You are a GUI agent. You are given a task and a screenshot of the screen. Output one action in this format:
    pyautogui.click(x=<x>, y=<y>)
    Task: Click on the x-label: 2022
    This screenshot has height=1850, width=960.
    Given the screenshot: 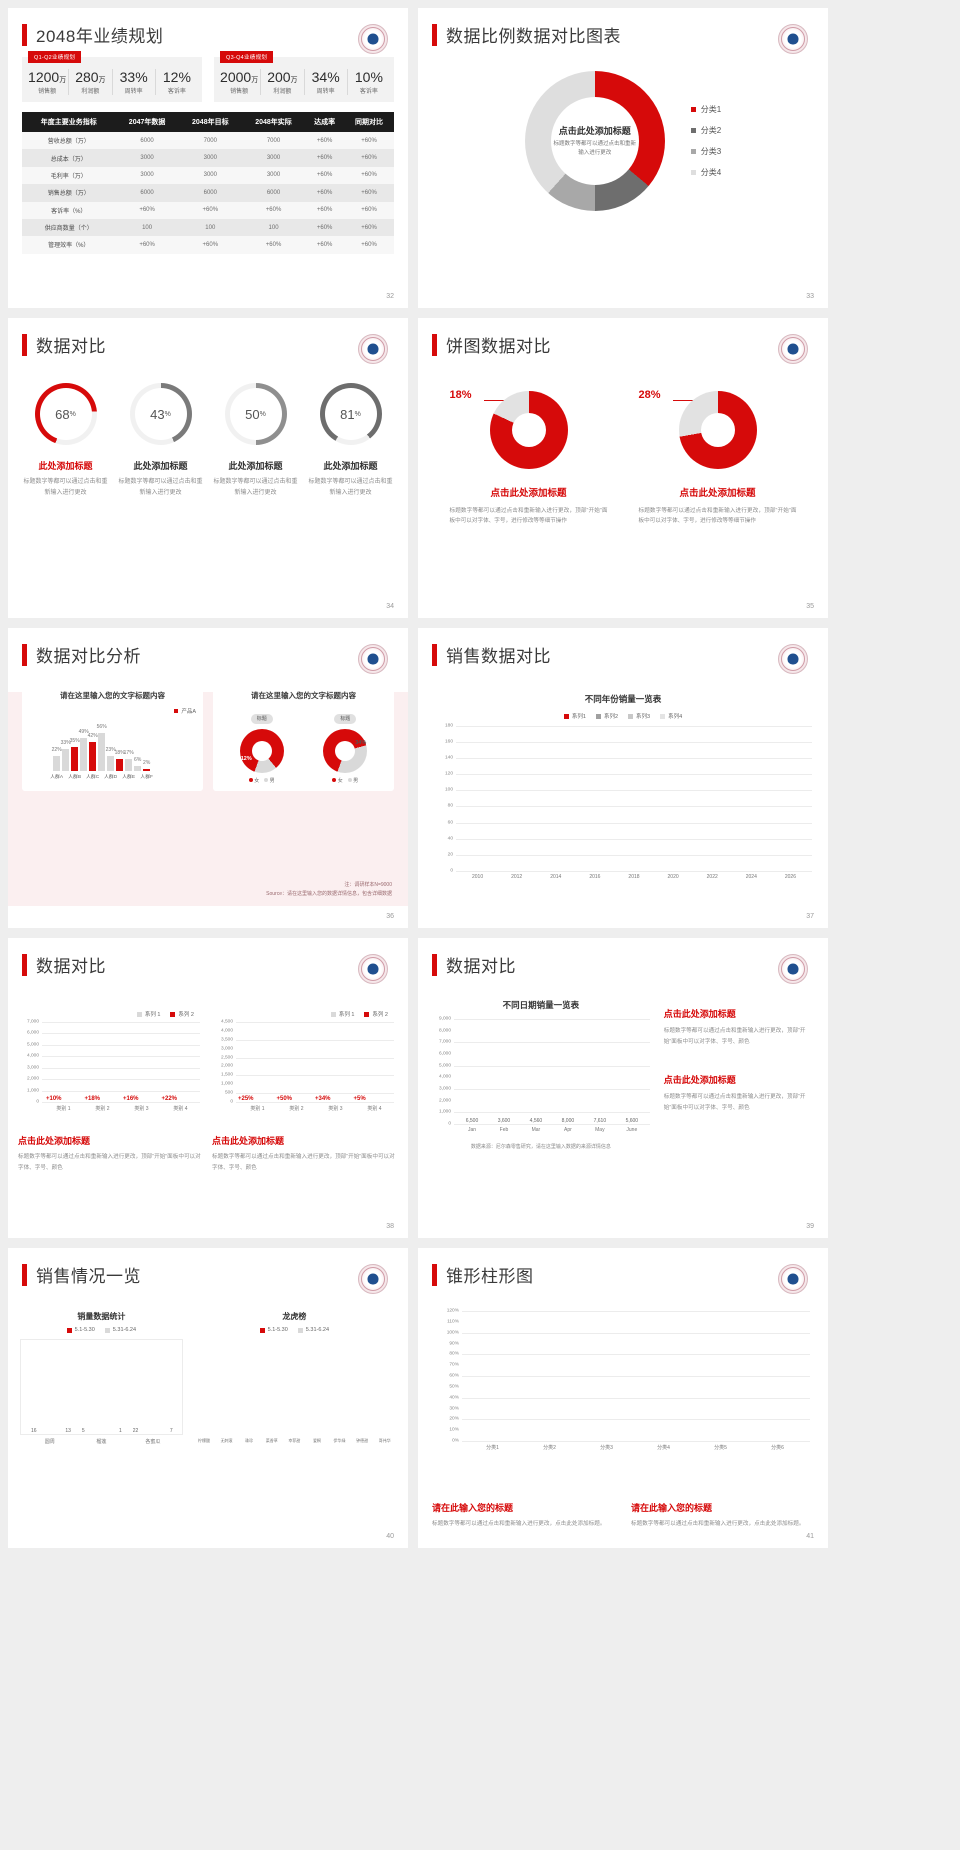 What is the action you would take?
    pyautogui.click(x=712, y=877)
    